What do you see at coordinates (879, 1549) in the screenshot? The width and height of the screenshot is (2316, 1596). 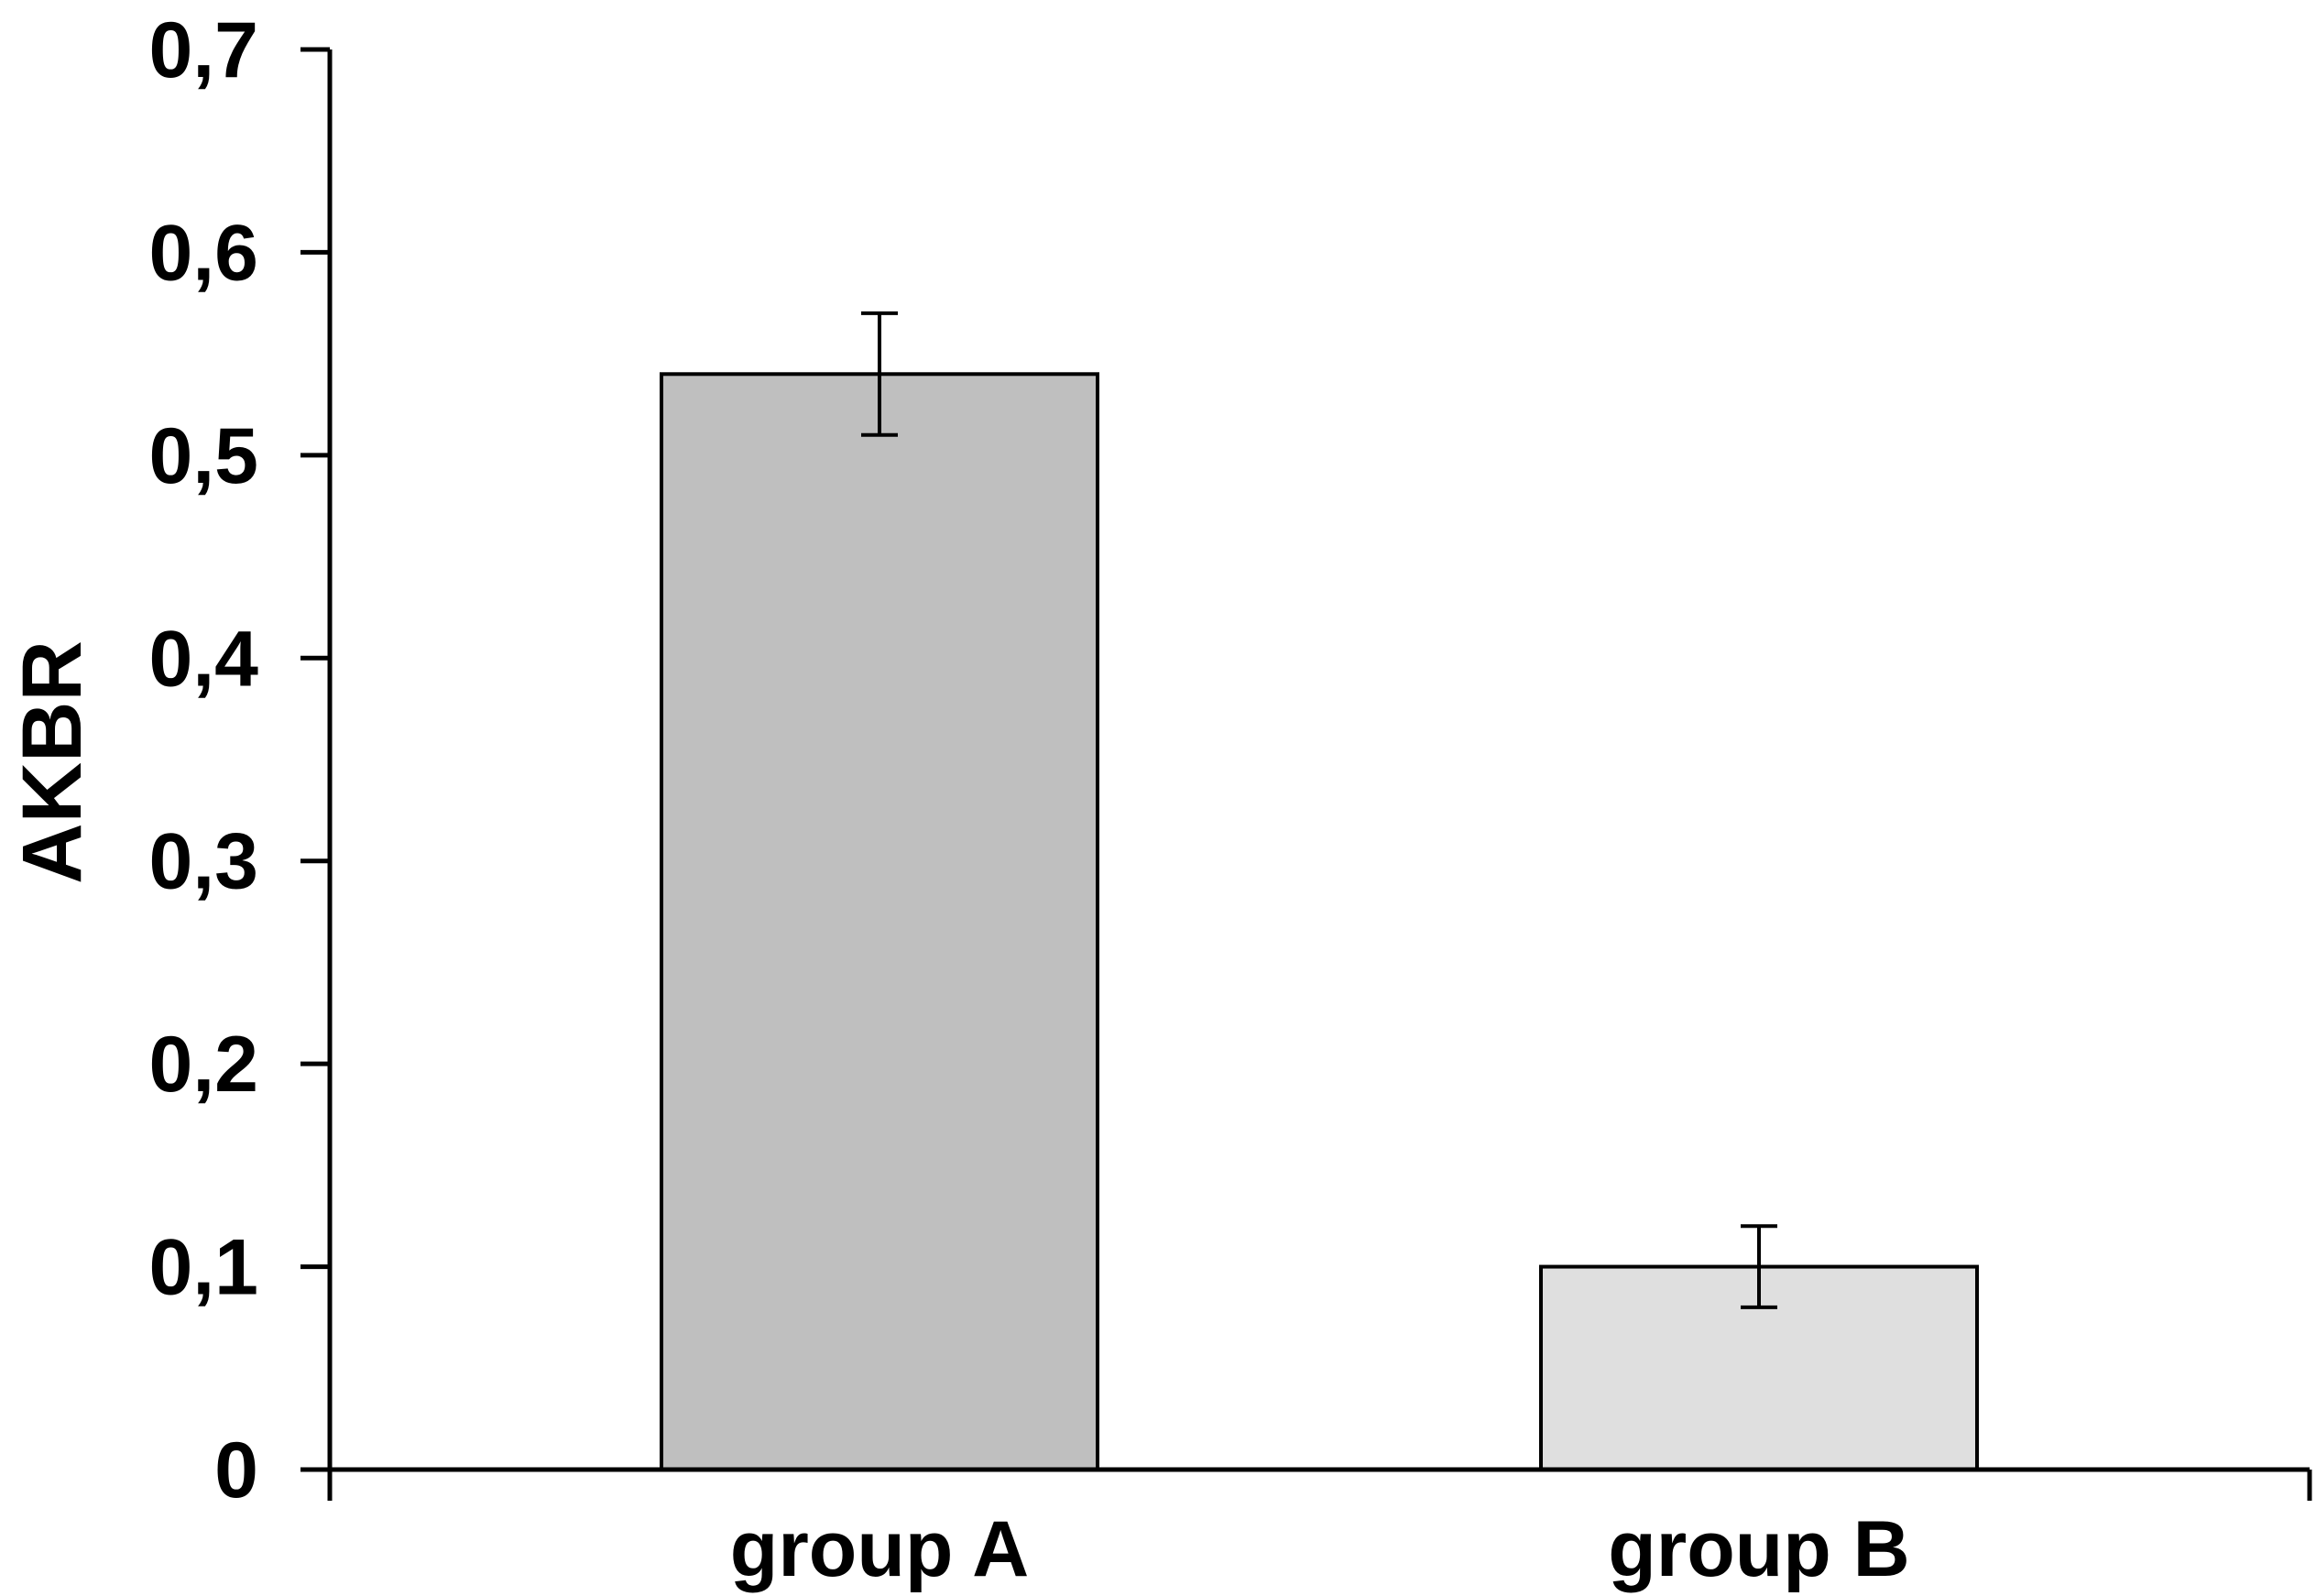 I see `x-tick-label: group A` at bounding box center [879, 1549].